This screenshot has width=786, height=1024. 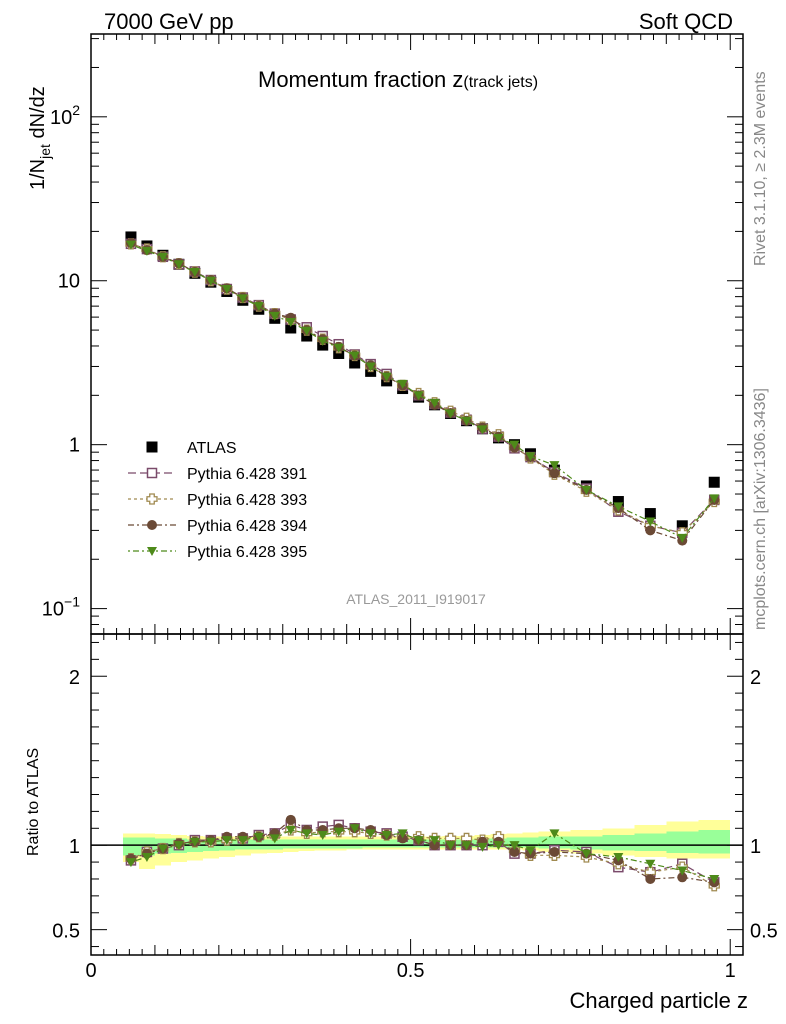 What do you see at coordinates (411, 971) in the screenshot?
I see `x-tick-label: 0.5` at bounding box center [411, 971].